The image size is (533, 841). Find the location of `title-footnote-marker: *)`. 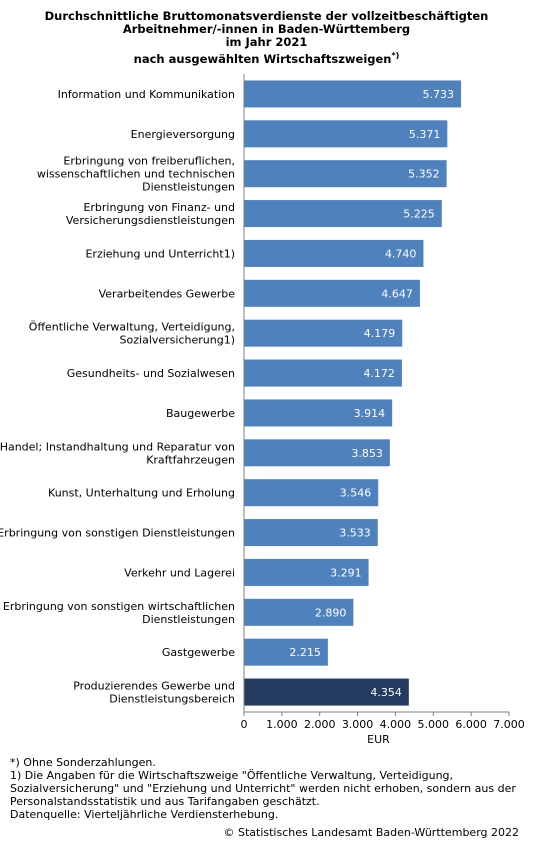

title-footnote-marker: *) is located at coordinates (395, 55).